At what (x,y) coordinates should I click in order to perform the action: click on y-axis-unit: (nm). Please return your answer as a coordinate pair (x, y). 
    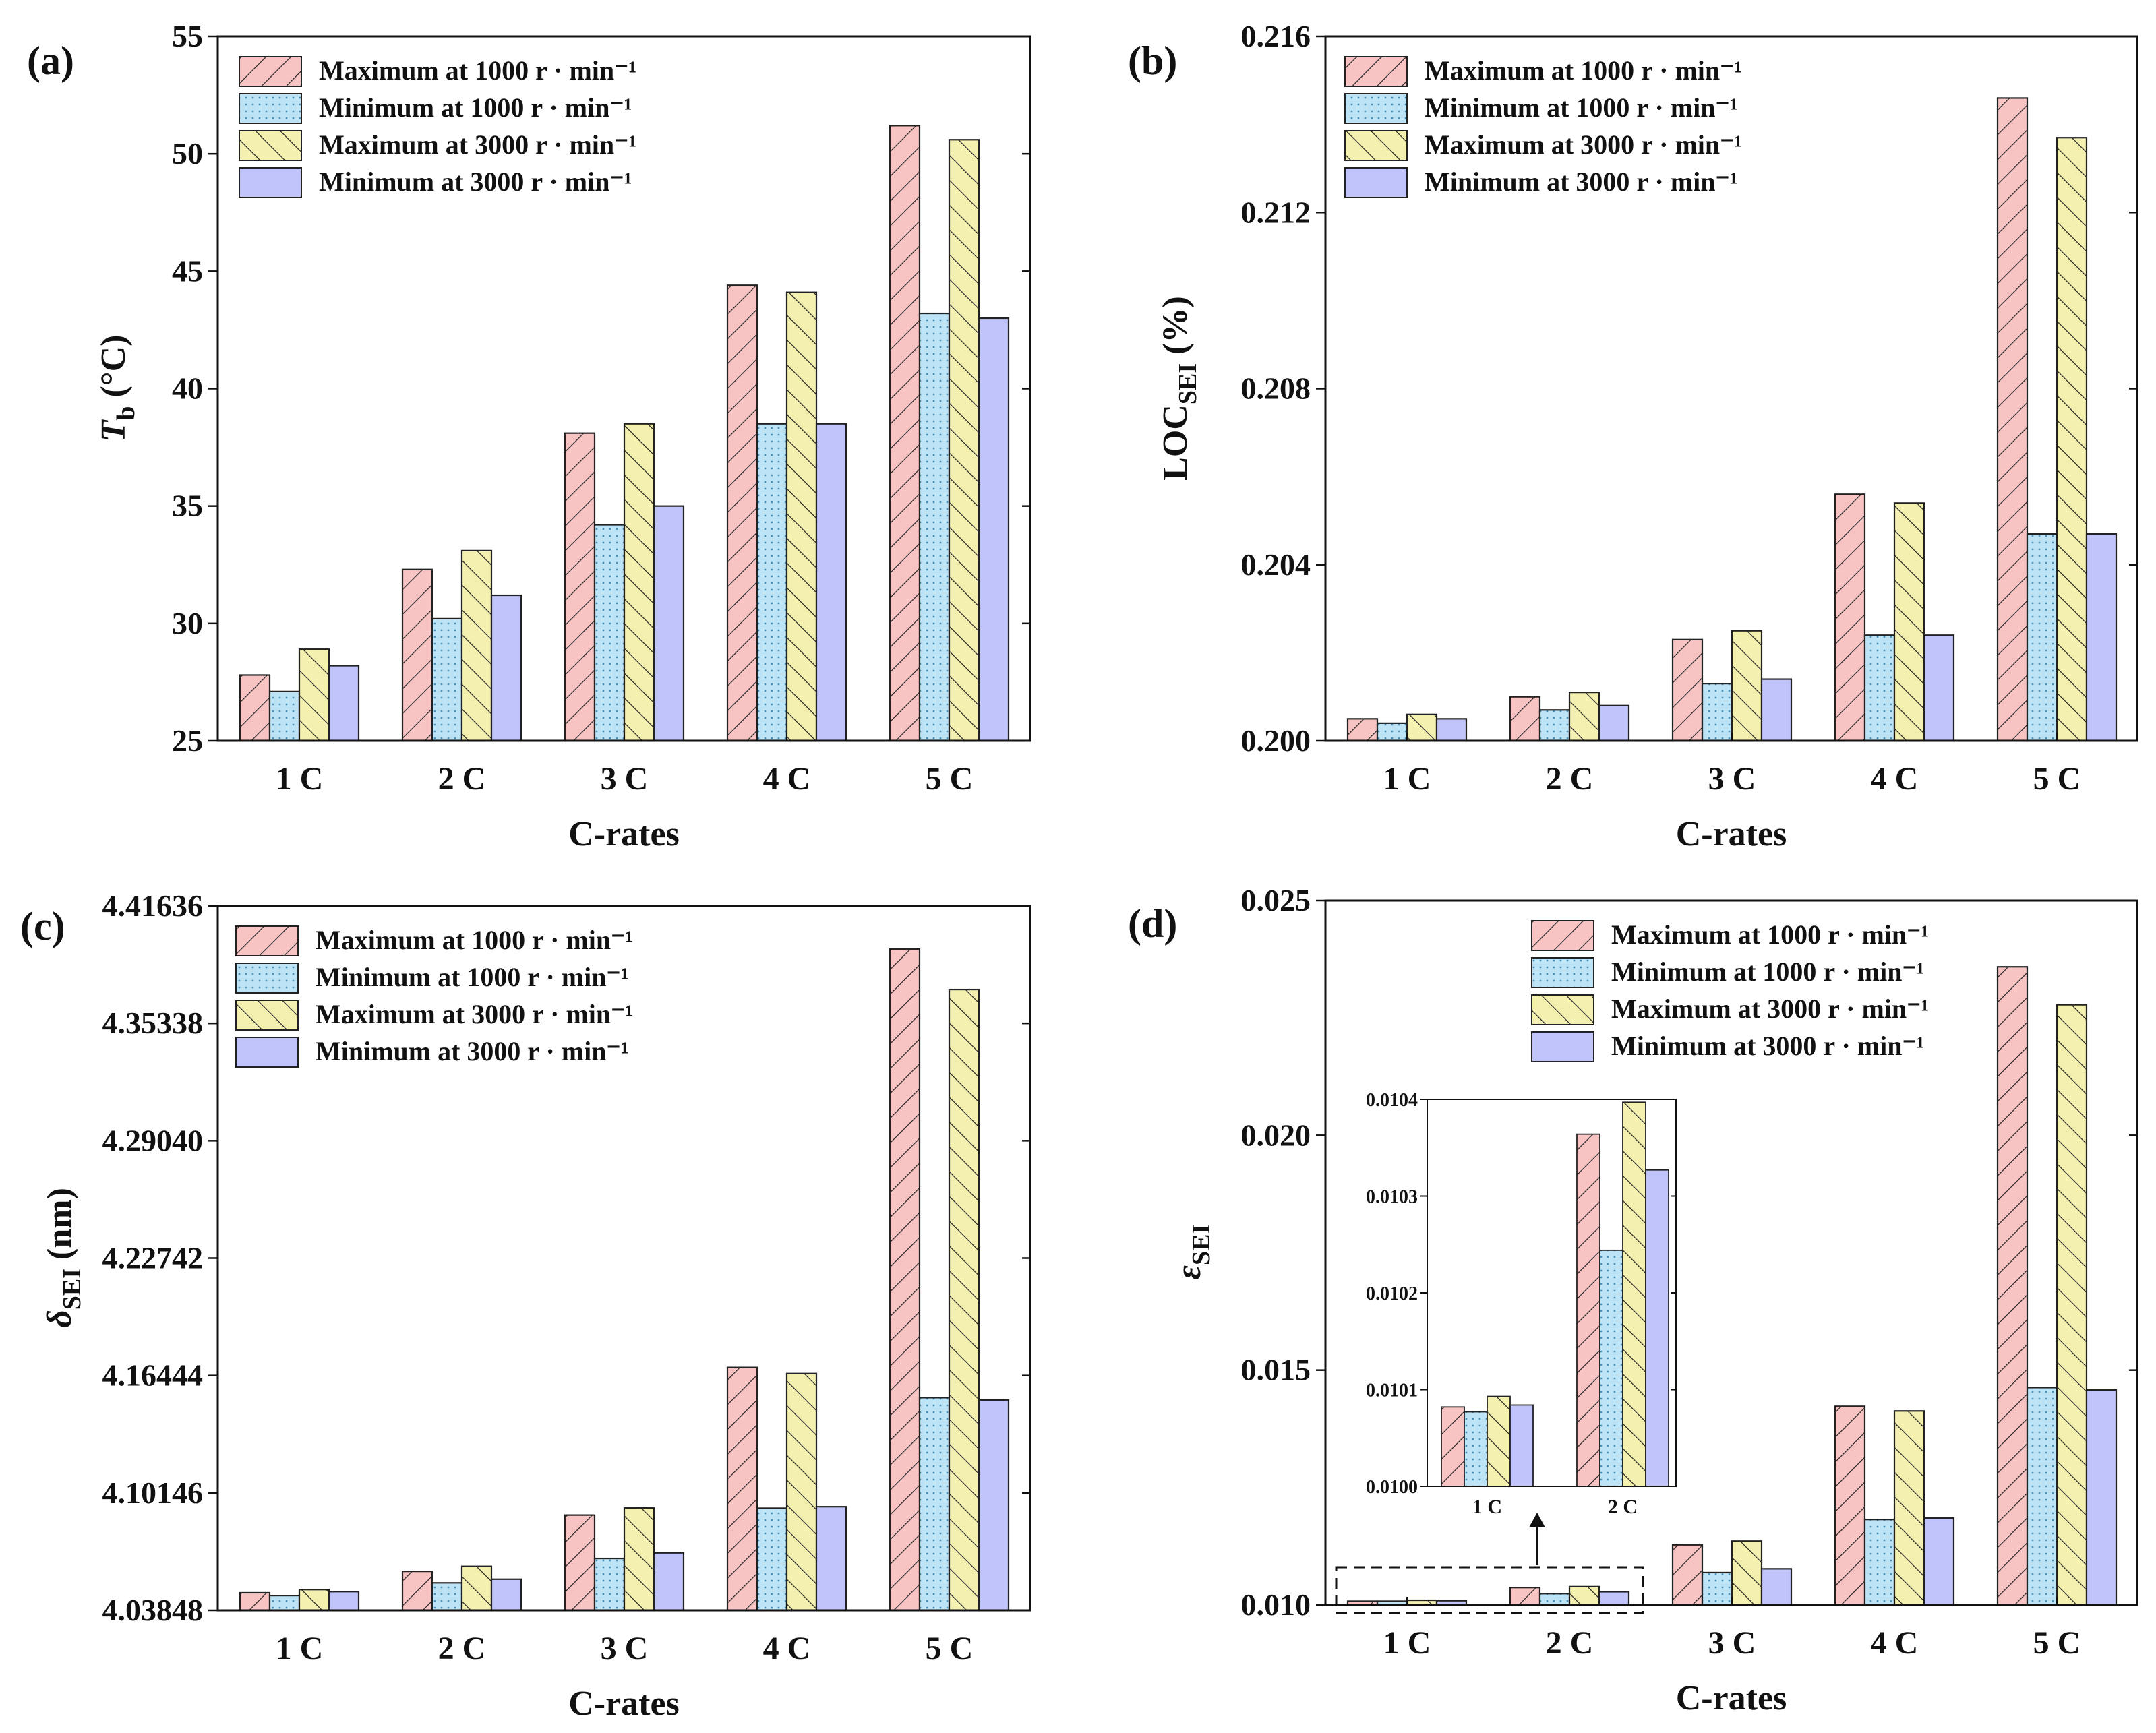
    Looking at the image, I should click on (59, 1228).